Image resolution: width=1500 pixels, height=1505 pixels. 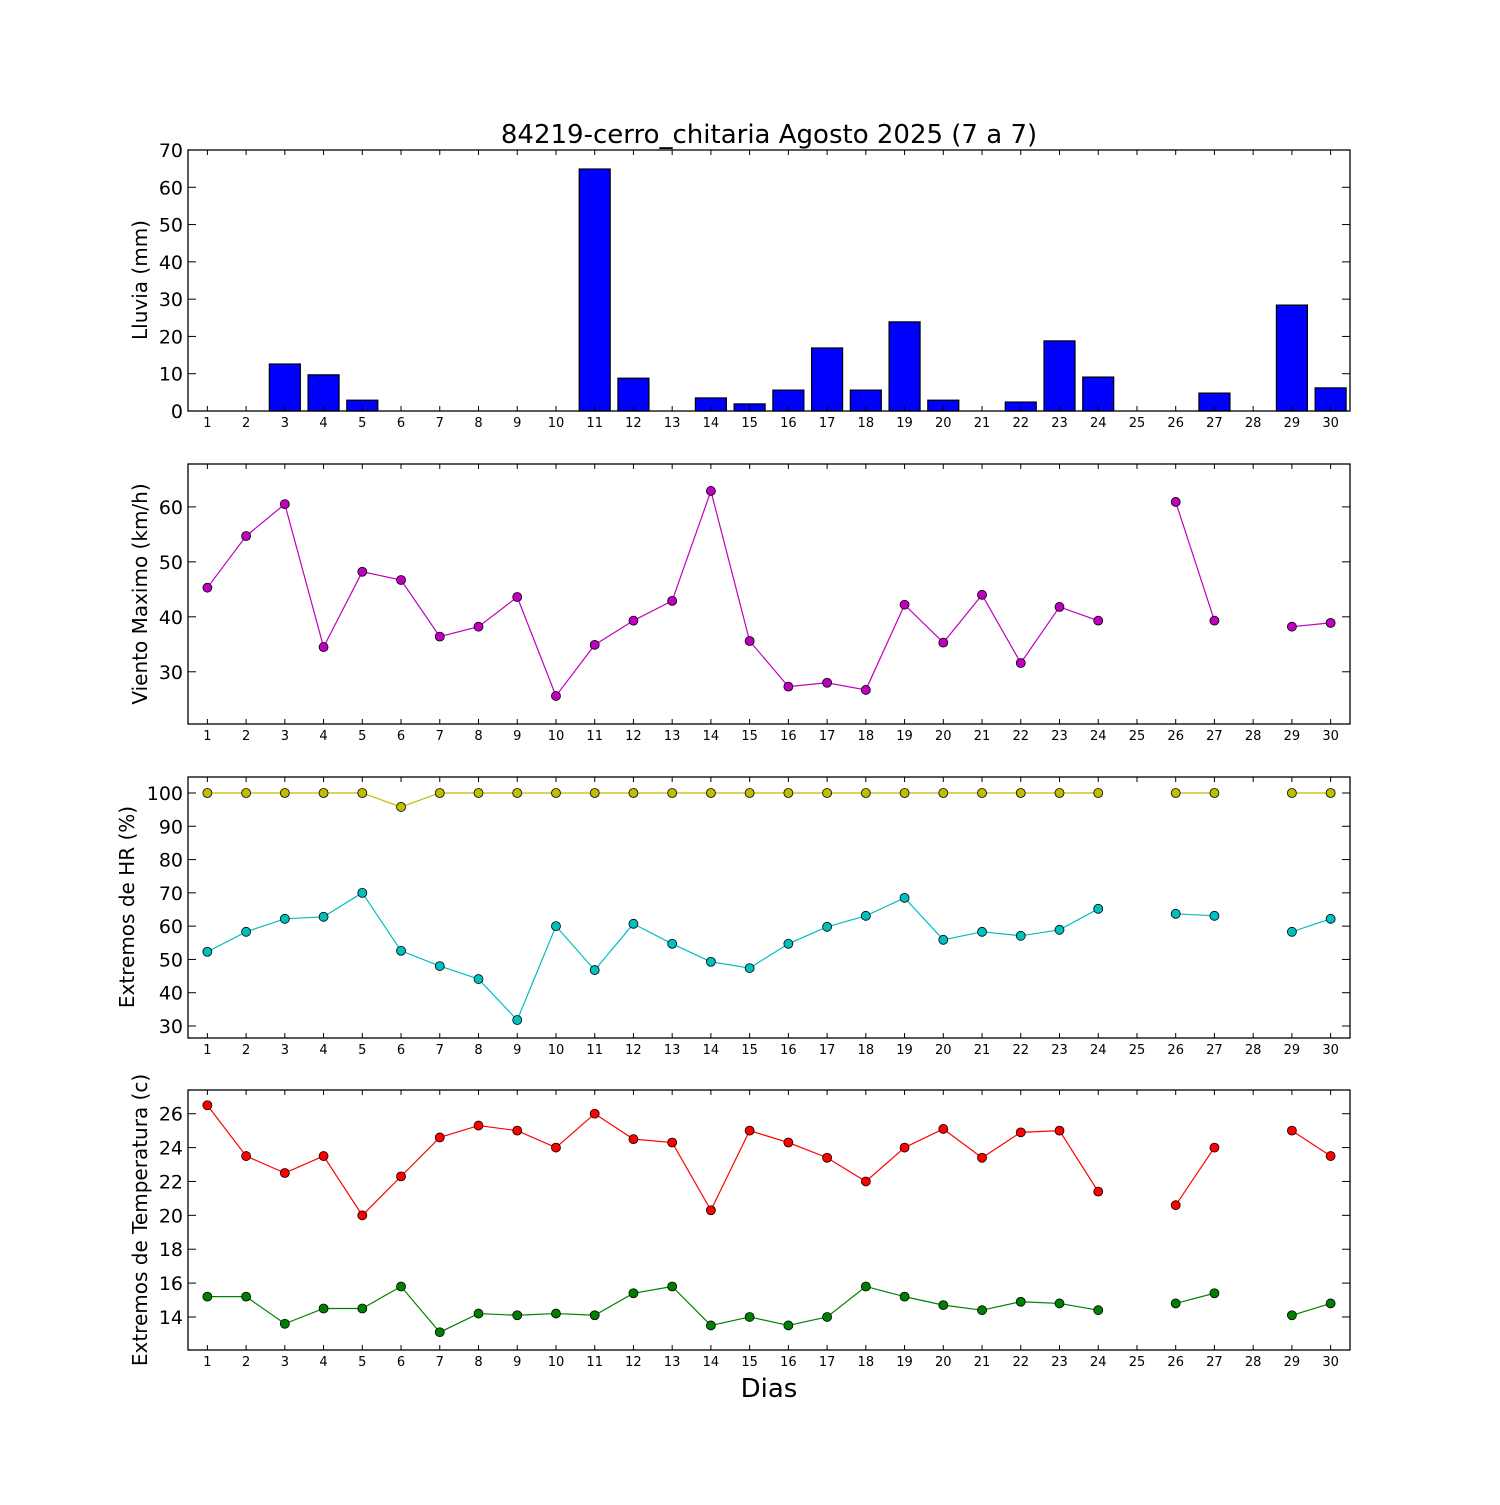 What do you see at coordinates (1020, 423) in the screenshot?
I see `x-tick-label: 22` at bounding box center [1020, 423].